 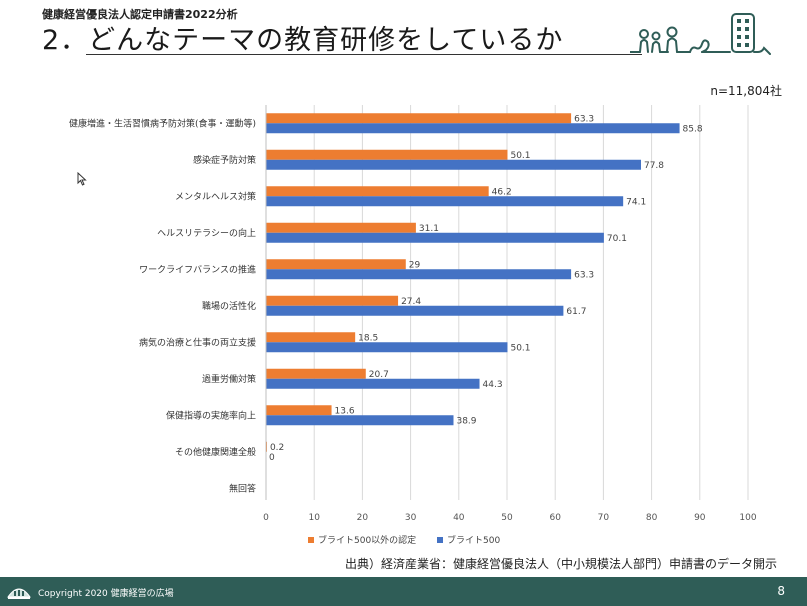 I want to click on page-number: 8, so click(x=781, y=591).